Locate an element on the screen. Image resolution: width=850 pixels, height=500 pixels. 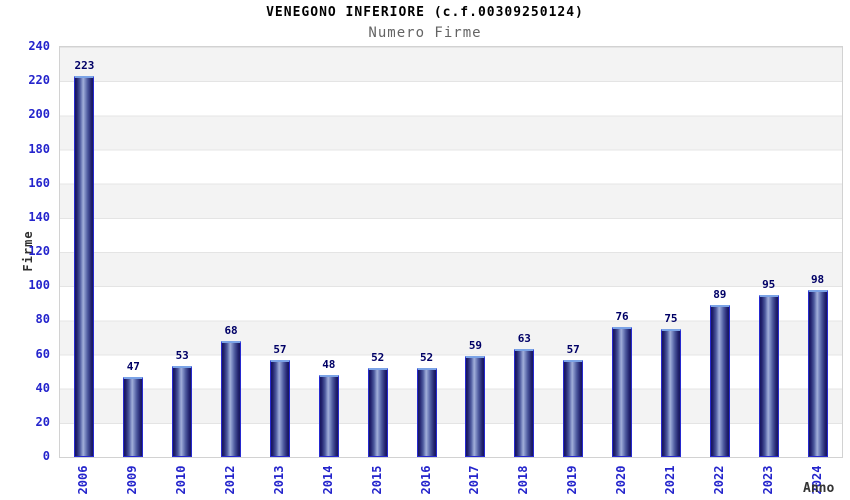
bar-slot: 76 is located at coordinates (622, 252).